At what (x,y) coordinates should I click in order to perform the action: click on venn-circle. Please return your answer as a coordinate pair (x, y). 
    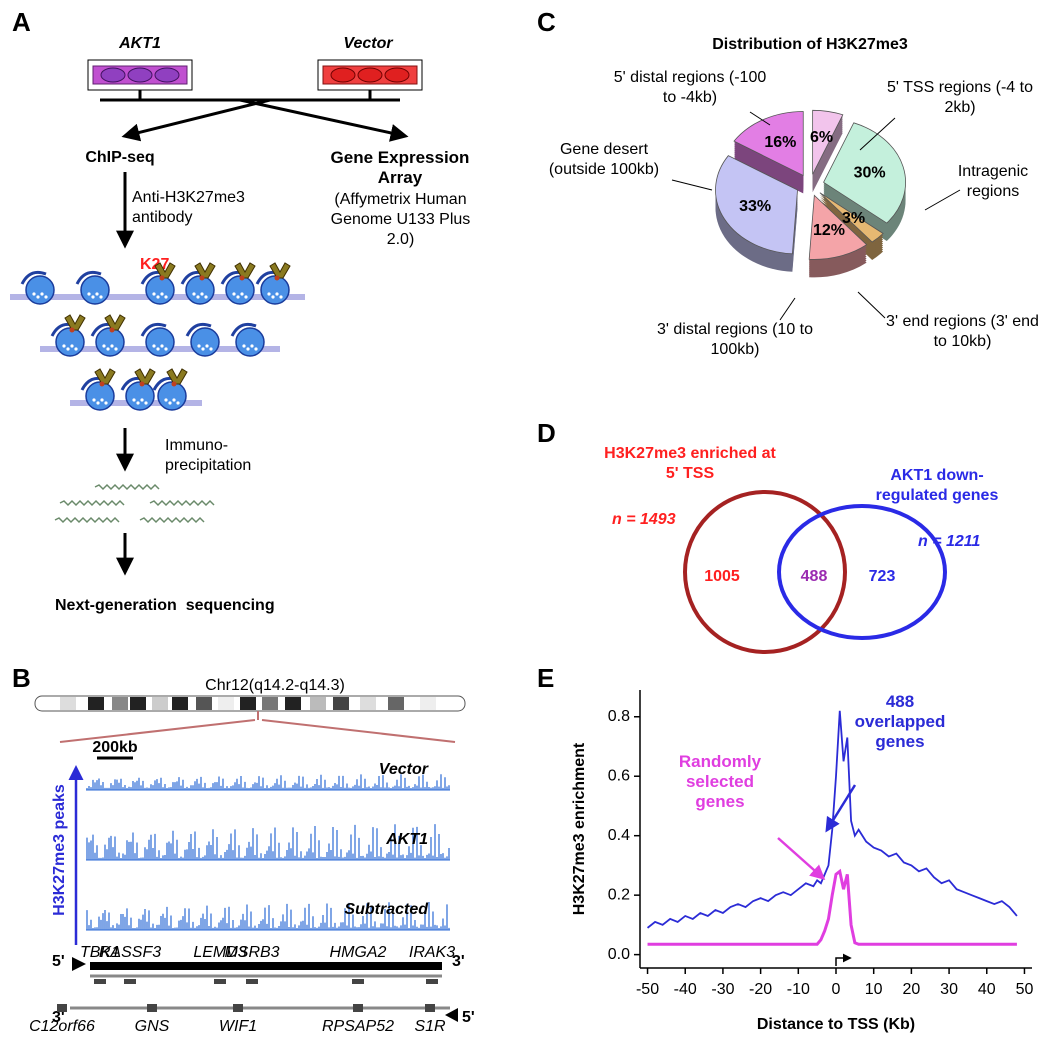
    Looking at the image, I should click on (862, 572).